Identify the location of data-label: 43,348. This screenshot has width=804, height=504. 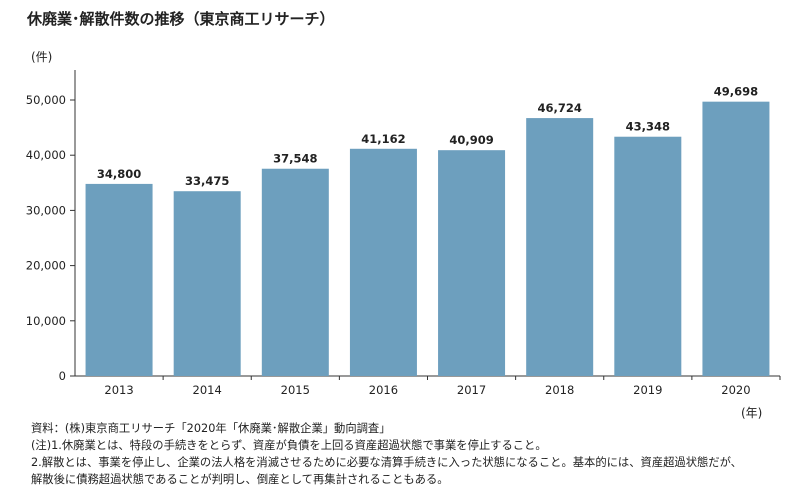
(648, 127).